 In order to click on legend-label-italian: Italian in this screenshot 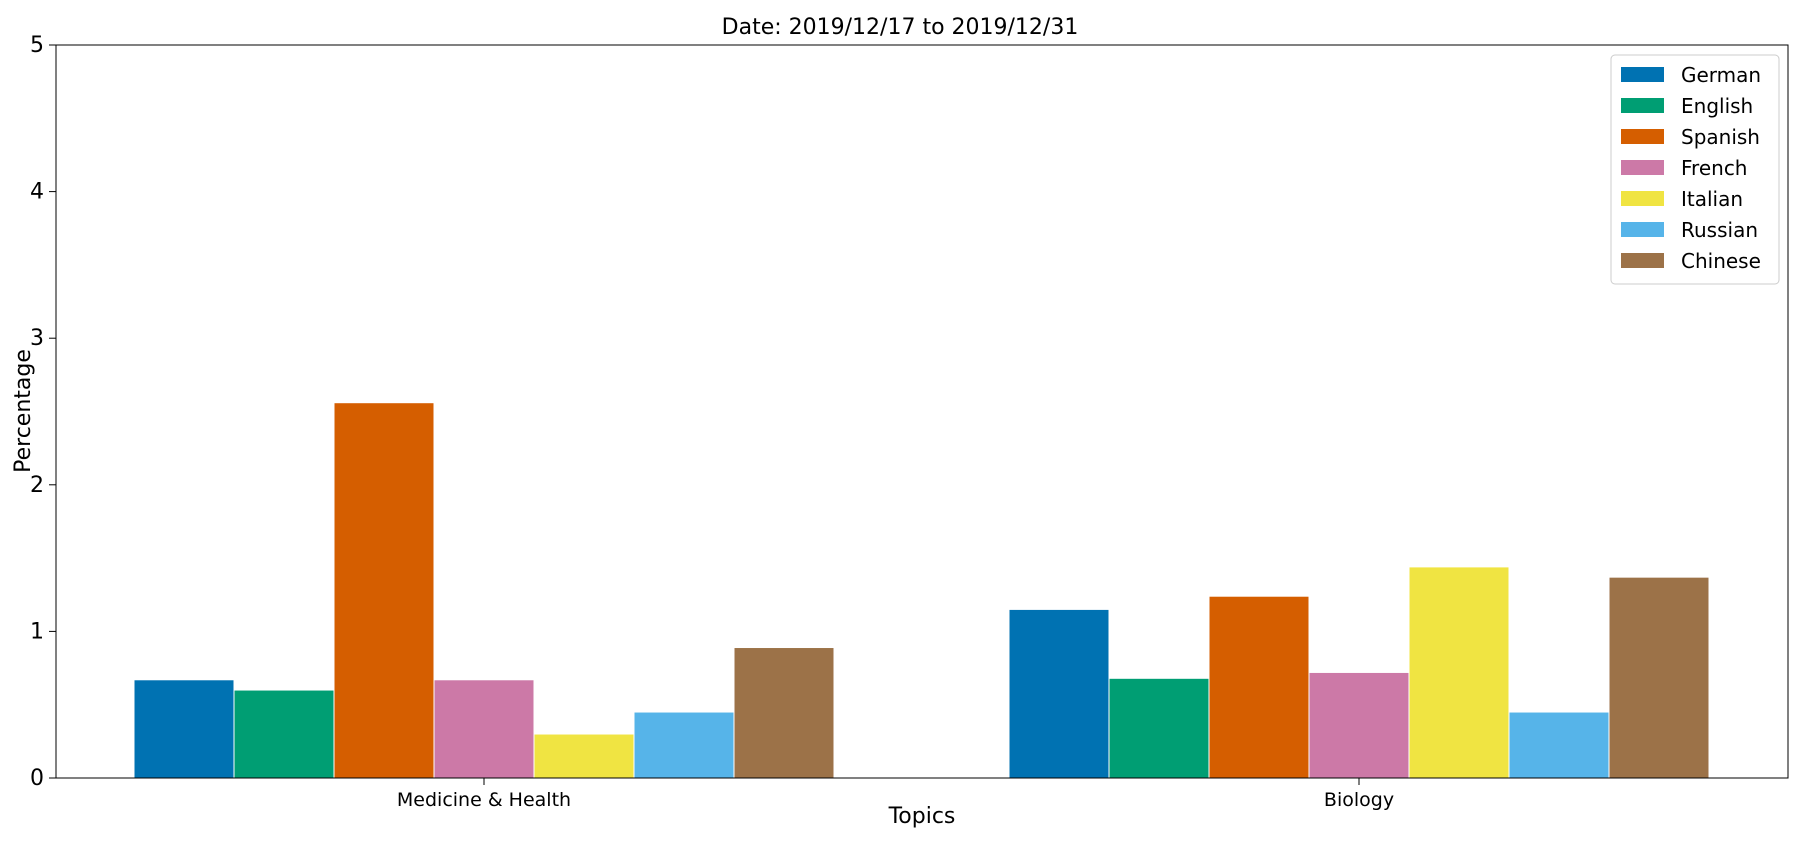, I will do `click(1712, 199)`.